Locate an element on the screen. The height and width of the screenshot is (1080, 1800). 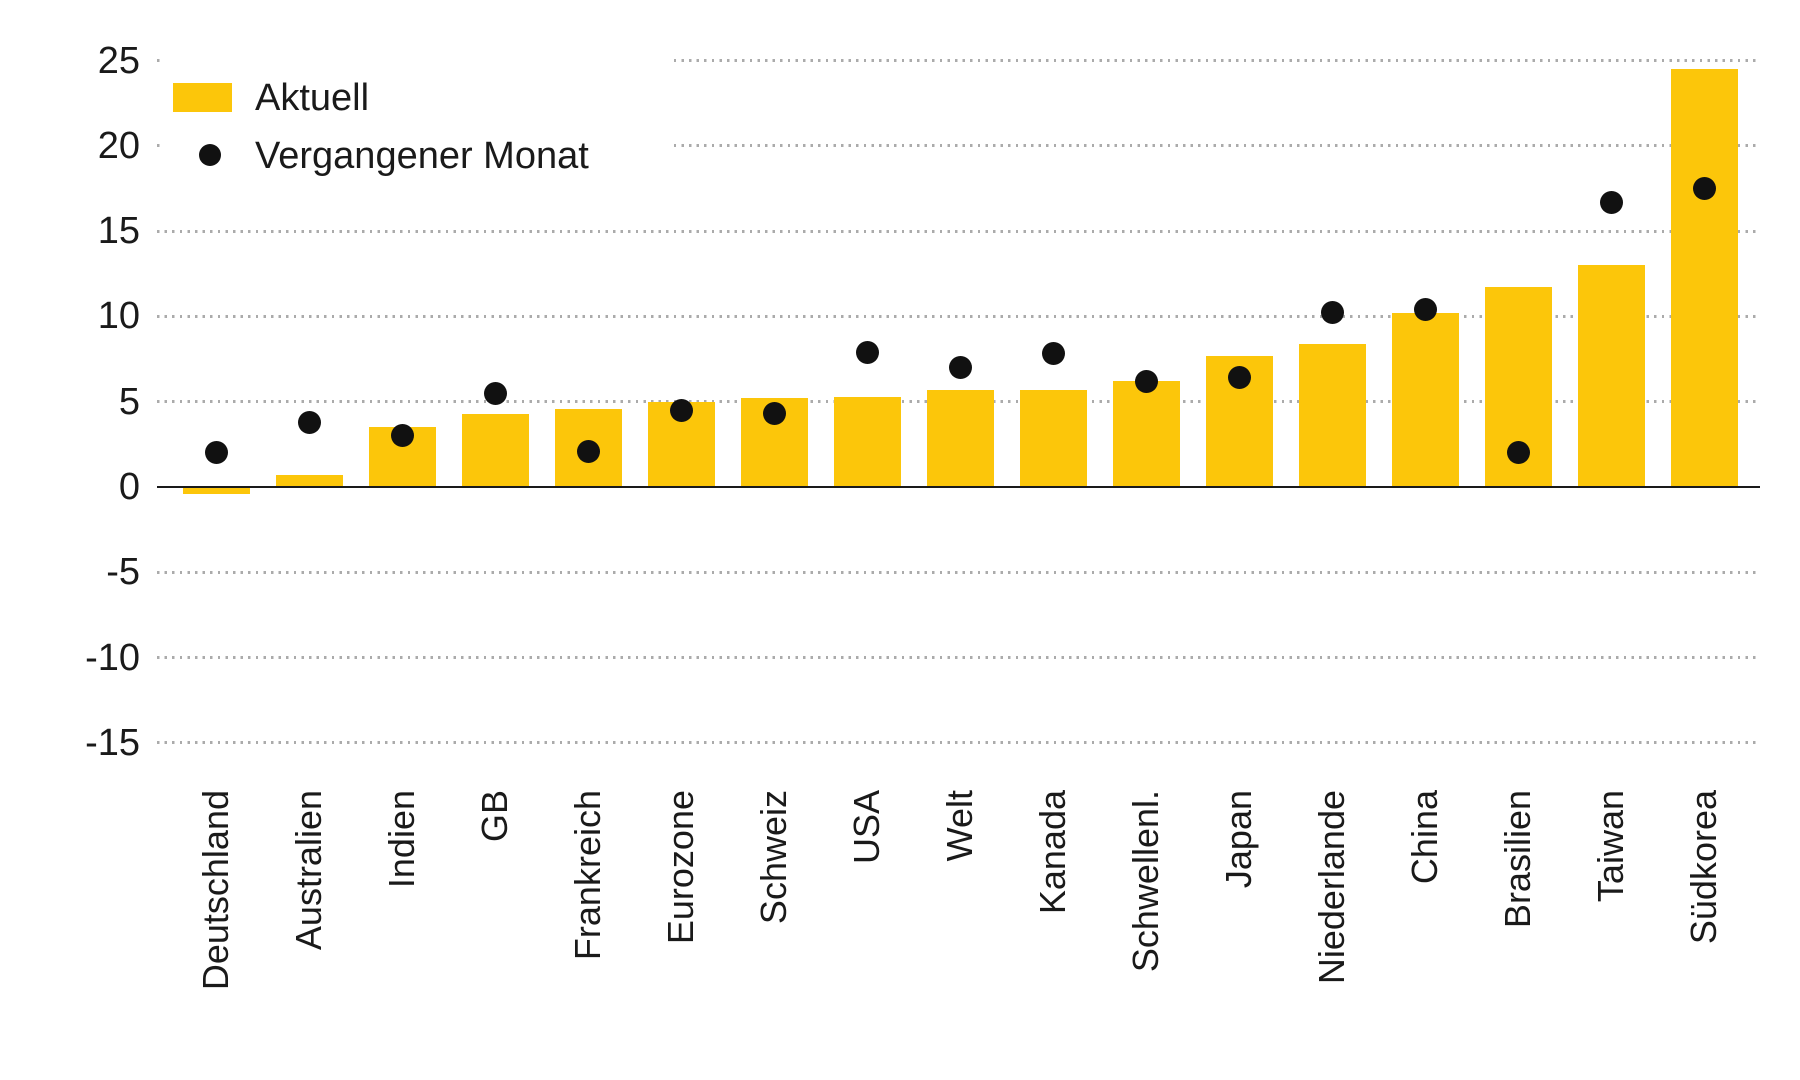
dot-s-dkorea is located at coordinates (1704, 188).